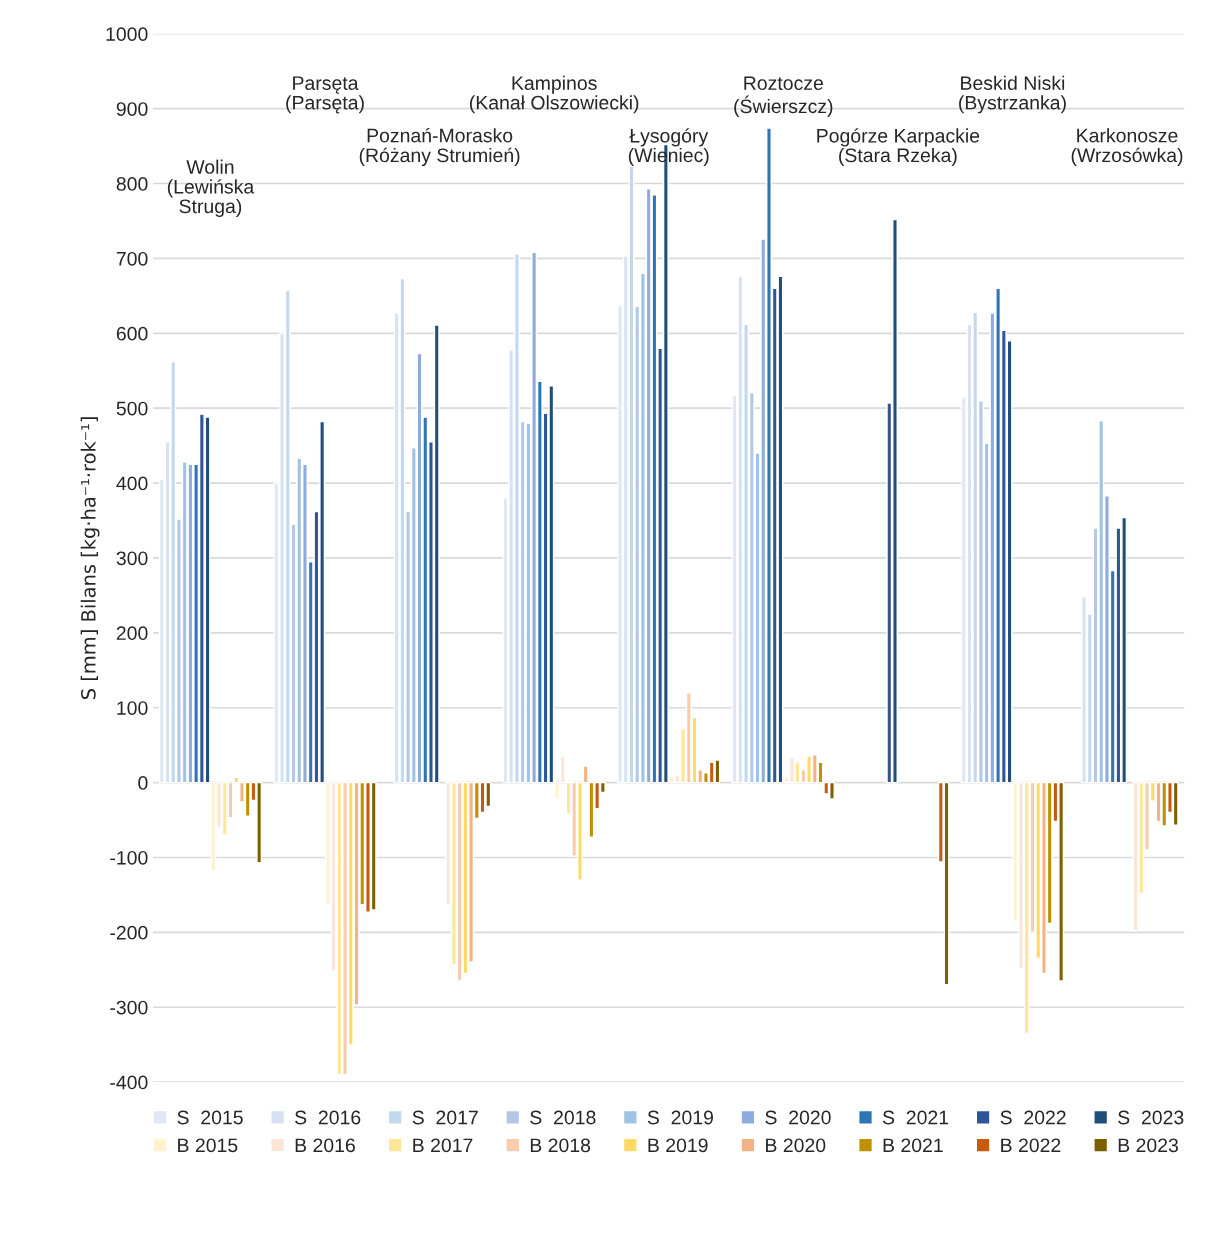  Describe the element at coordinates (328, 1117) in the screenshot. I see `legend-label: S 2016` at that location.